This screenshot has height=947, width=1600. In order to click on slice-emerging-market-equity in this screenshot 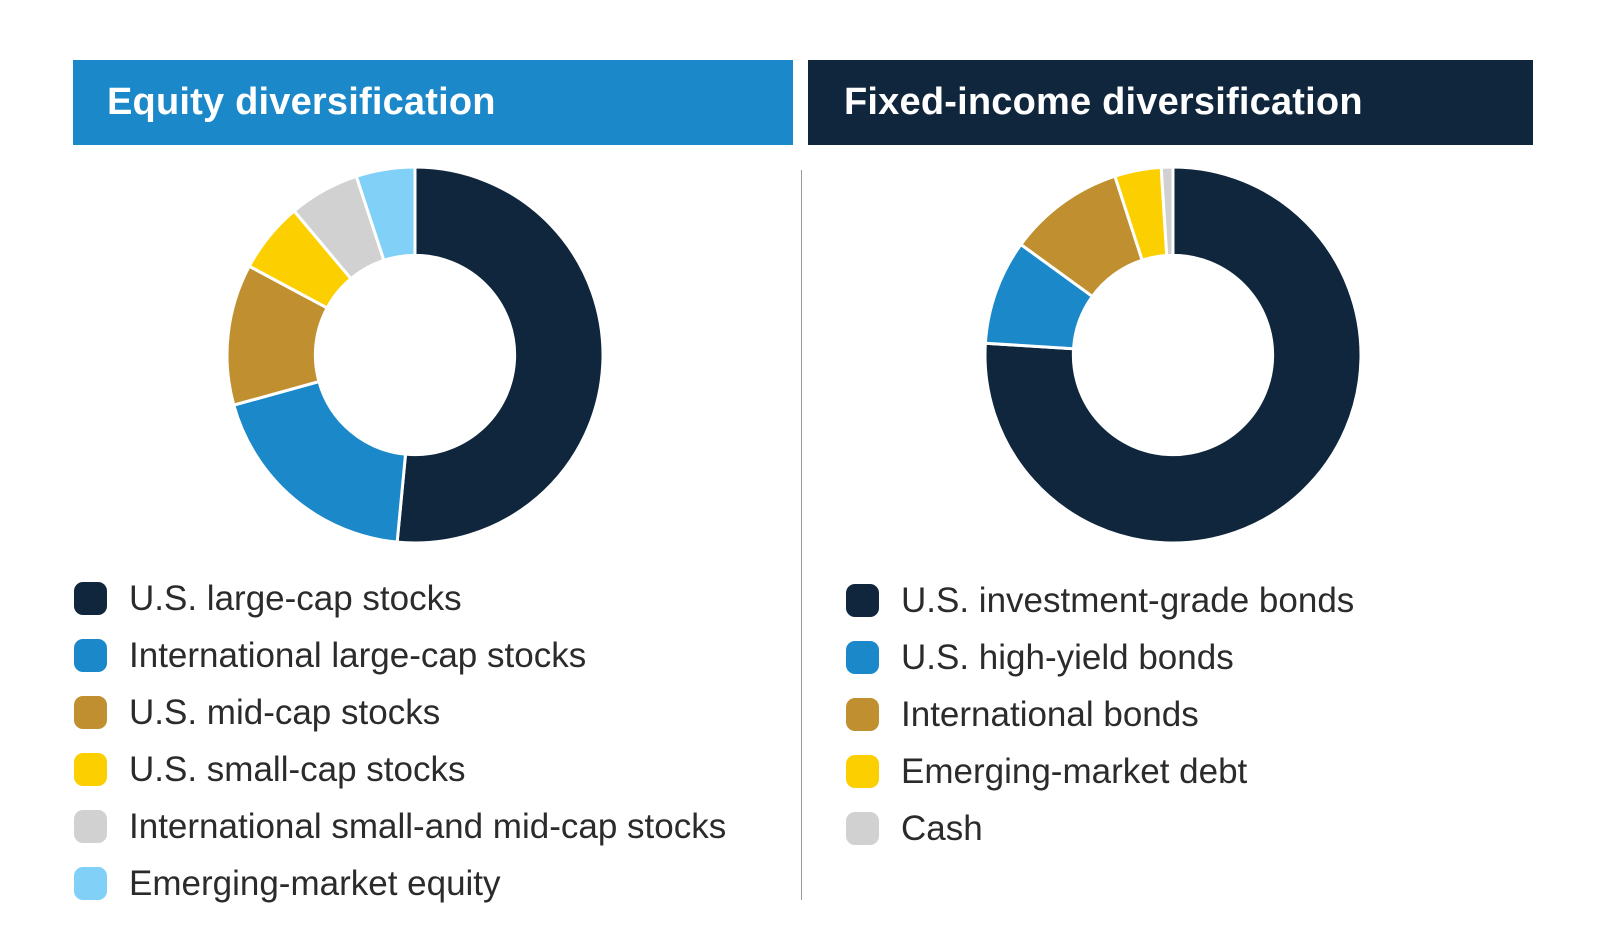, I will do `click(385, 214)`.